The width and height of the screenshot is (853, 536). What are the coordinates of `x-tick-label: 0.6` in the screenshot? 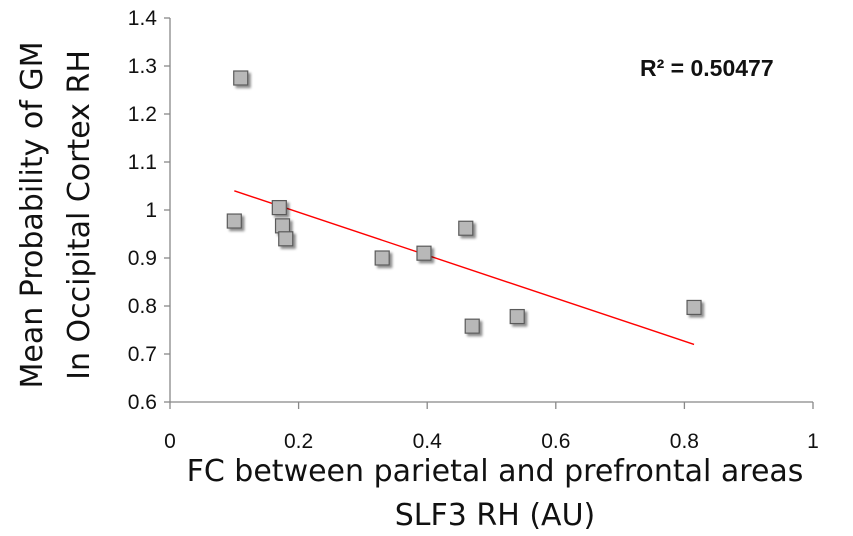 It's located at (555, 441).